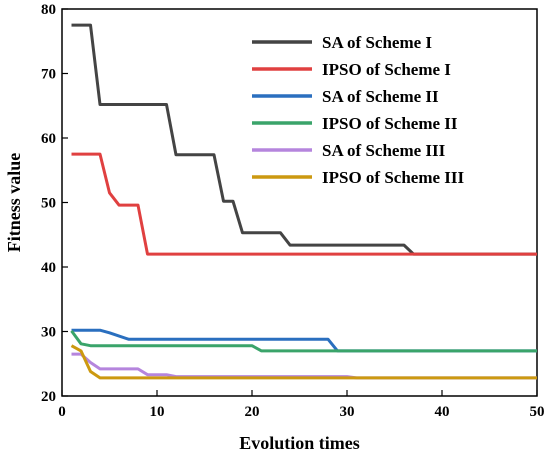 The width and height of the screenshot is (550, 457). What do you see at coordinates (386, 69) in the screenshot?
I see `legend-label-1: IPSO of Scheme I` at bounding box center [386, 69].